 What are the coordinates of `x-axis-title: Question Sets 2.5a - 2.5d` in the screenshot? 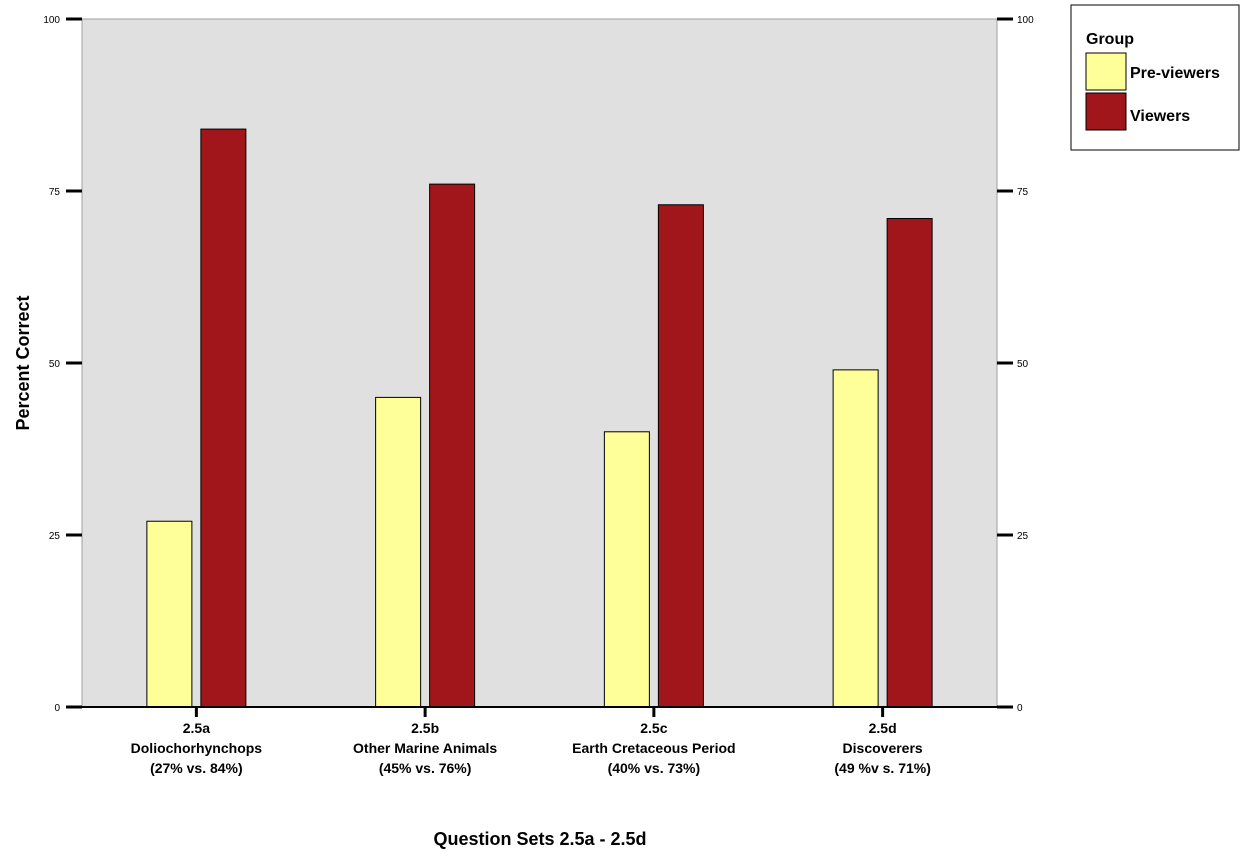 It's located at (539, 839).